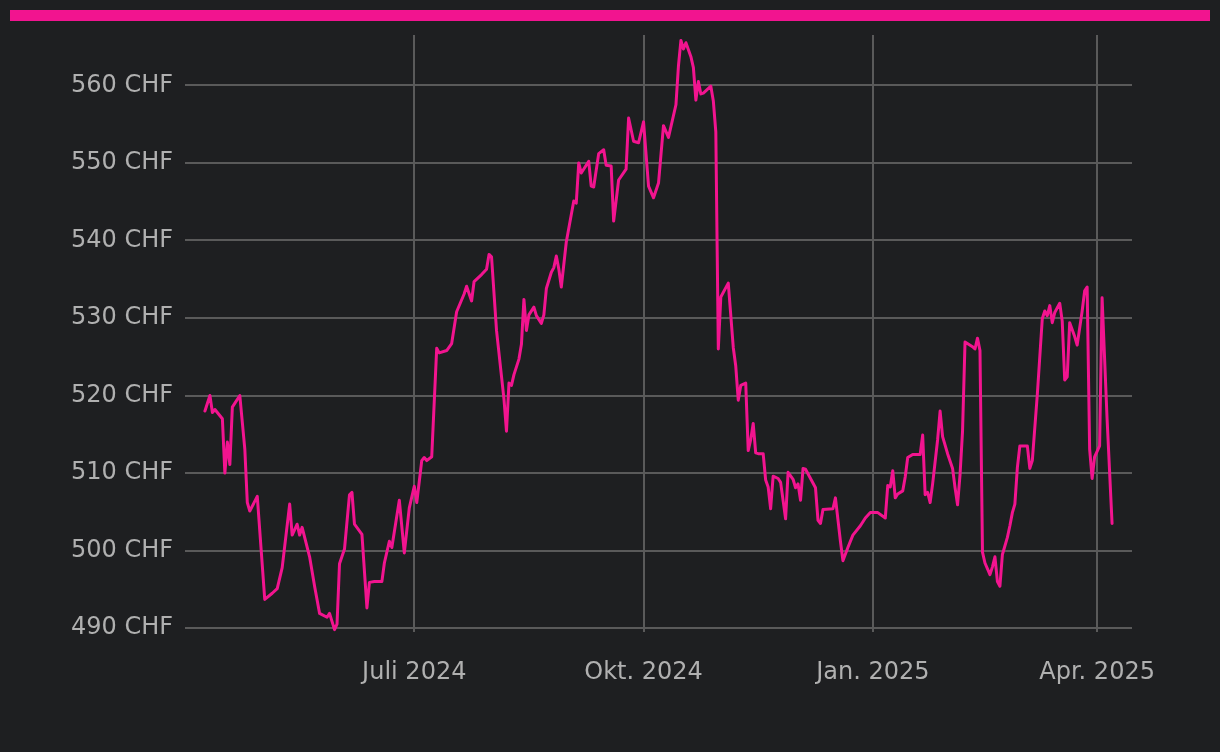 Image resolution: width=1220 pixels, height=752 pixels. Describe the element at coordinates (872, 670) in the screenshot. I see `x-tick-label: Jan. 2025` at that location.